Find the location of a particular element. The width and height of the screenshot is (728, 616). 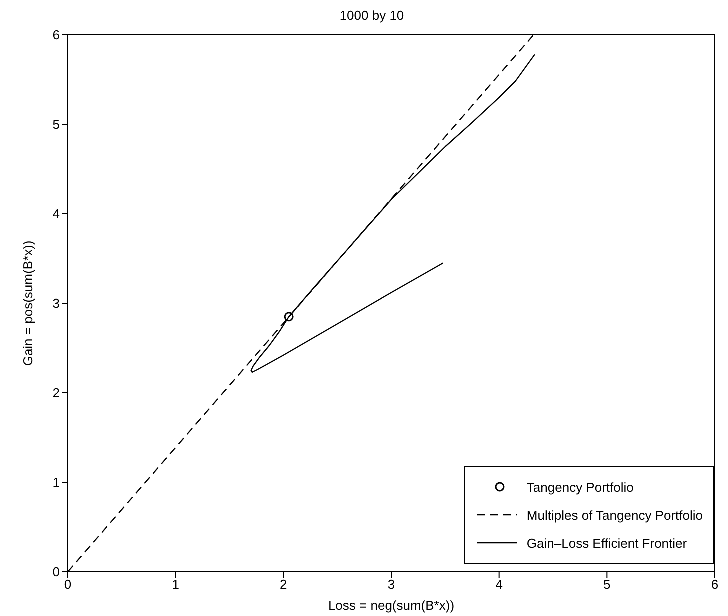

x-tick-label: 1 is located at coordinates (176, 584).